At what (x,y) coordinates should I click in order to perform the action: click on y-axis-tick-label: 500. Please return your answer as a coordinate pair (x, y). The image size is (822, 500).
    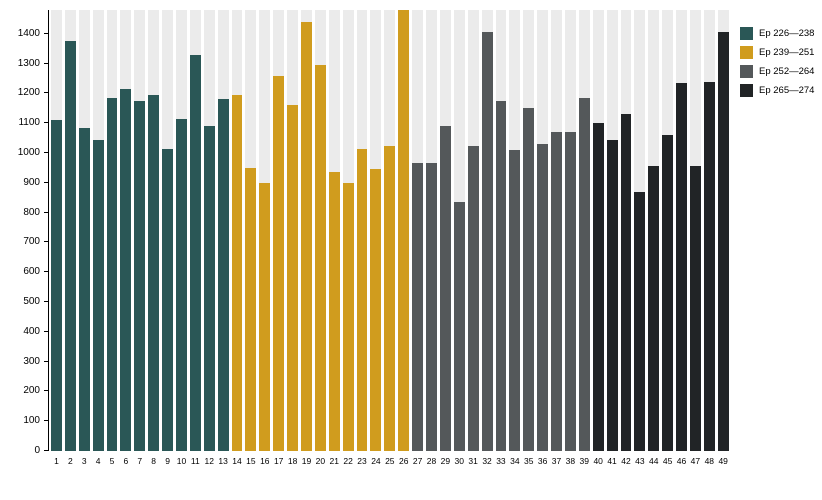
    Looking at the image, I should click on (31, 302).